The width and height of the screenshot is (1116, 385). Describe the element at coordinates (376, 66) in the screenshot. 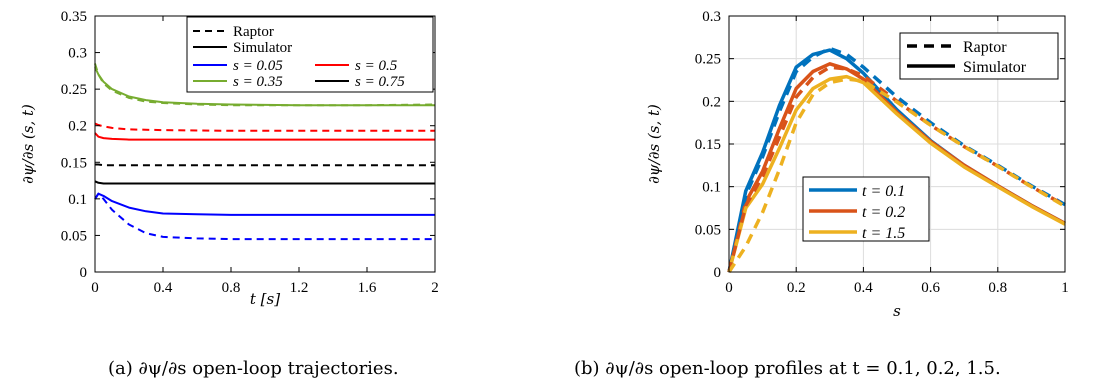

I see `legend-label-series: s = 0.5` at that location.